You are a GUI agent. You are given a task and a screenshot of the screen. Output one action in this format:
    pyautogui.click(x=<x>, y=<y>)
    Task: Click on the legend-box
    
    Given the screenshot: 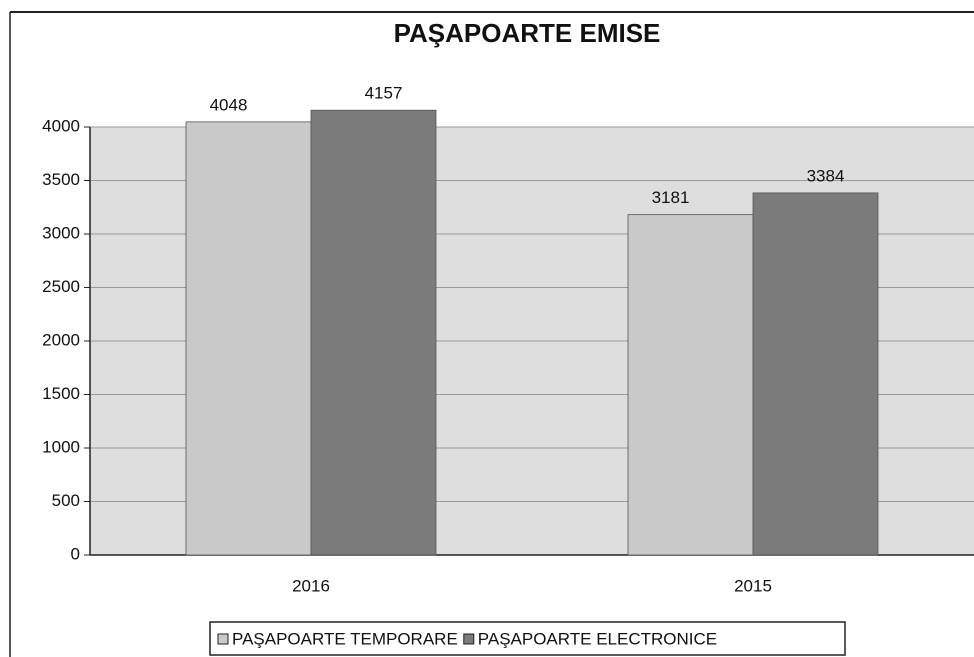 What is the action you would take?
    pyautogui.click(x=527, y=638)
    